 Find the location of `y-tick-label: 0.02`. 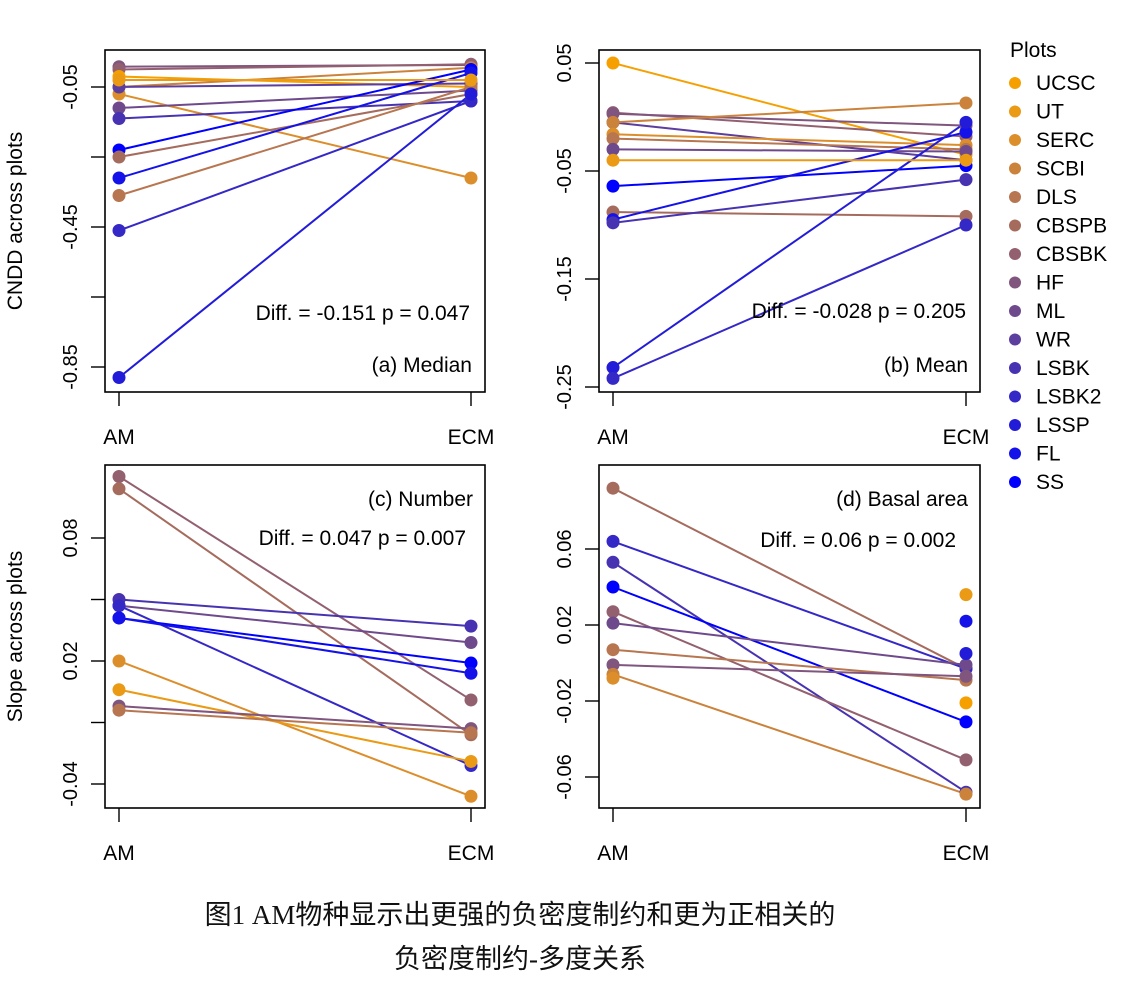

y-tick-label: 0.02 is located at coordinates (565, 625).